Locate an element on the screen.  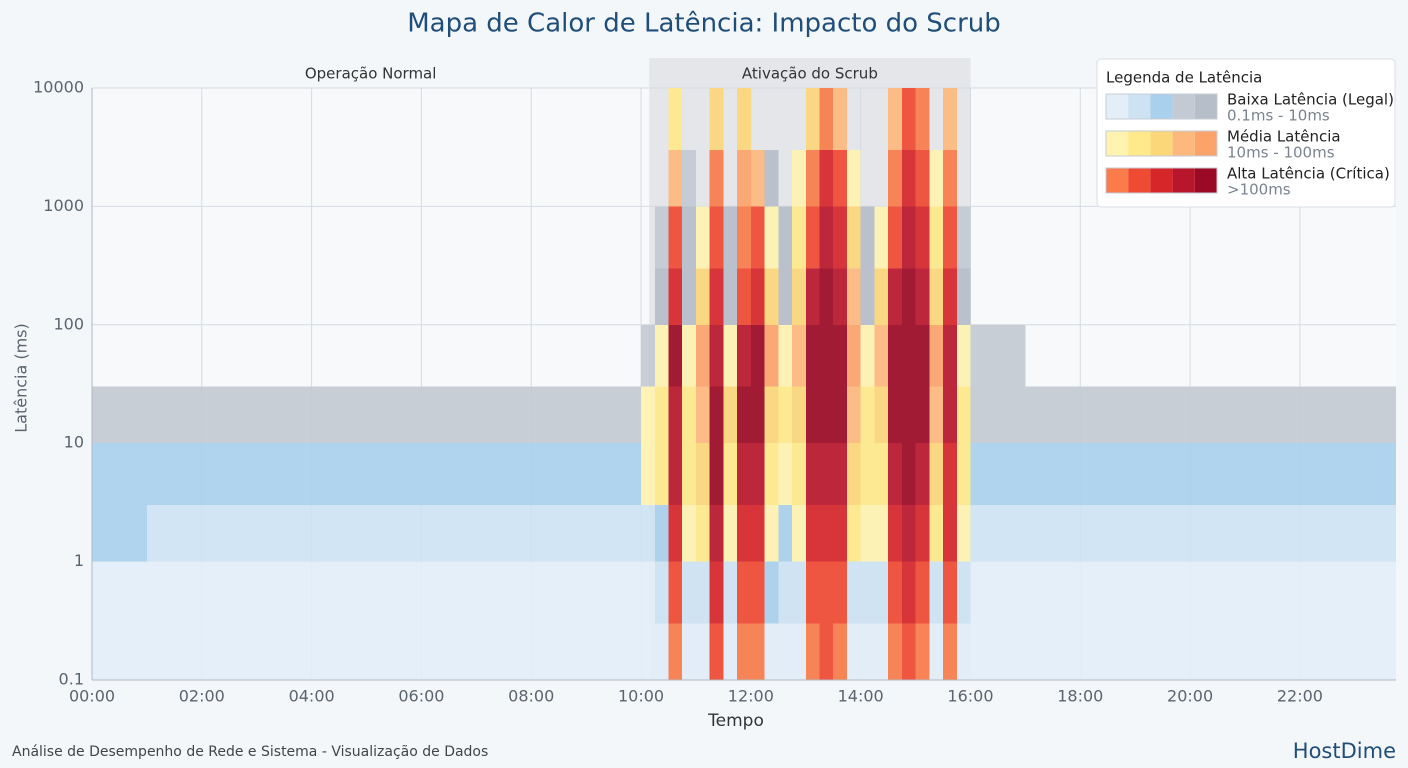
x-tick-label: 04:00 is located at coordinates (312, 696).